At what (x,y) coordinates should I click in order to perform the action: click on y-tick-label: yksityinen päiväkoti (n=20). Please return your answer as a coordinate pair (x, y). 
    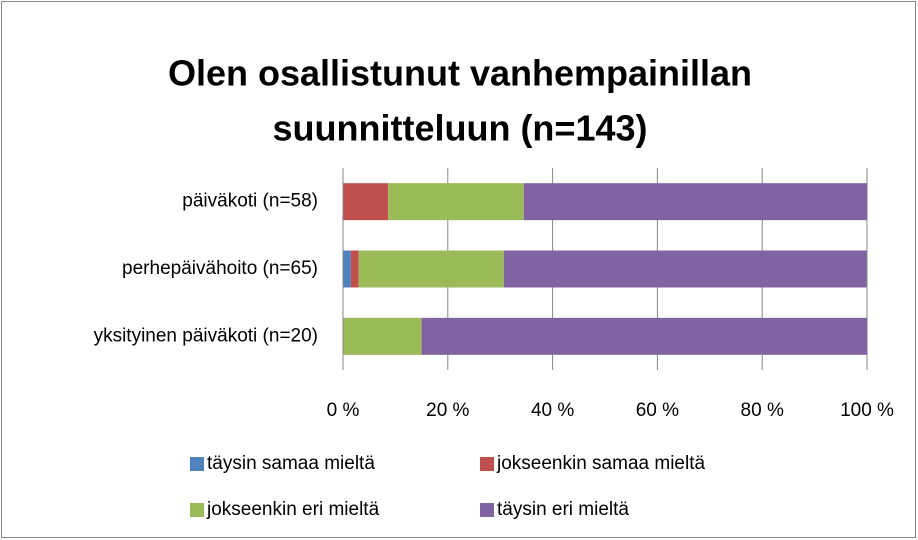
    Looking at the image, I should click on (206, 335).